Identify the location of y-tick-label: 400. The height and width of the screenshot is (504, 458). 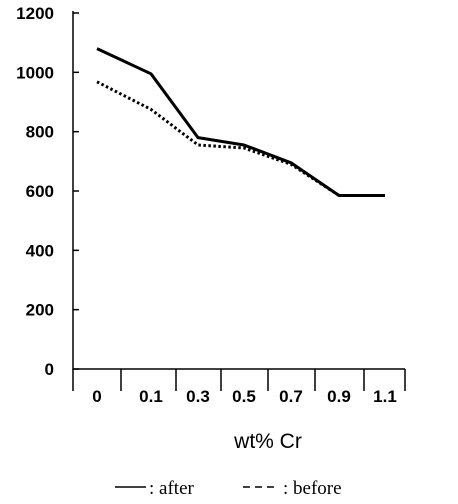
(40, 250).